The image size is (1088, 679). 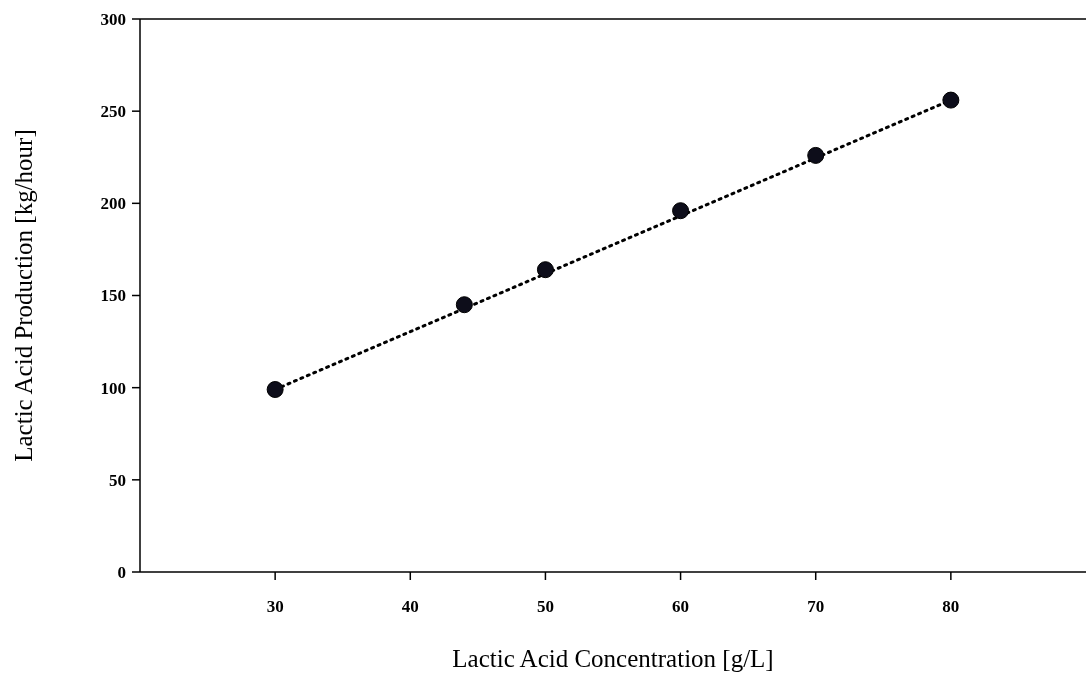 I want to click on y-axis-title: Lactic Acid Production [kg/hour], so click(x=23, y=295).